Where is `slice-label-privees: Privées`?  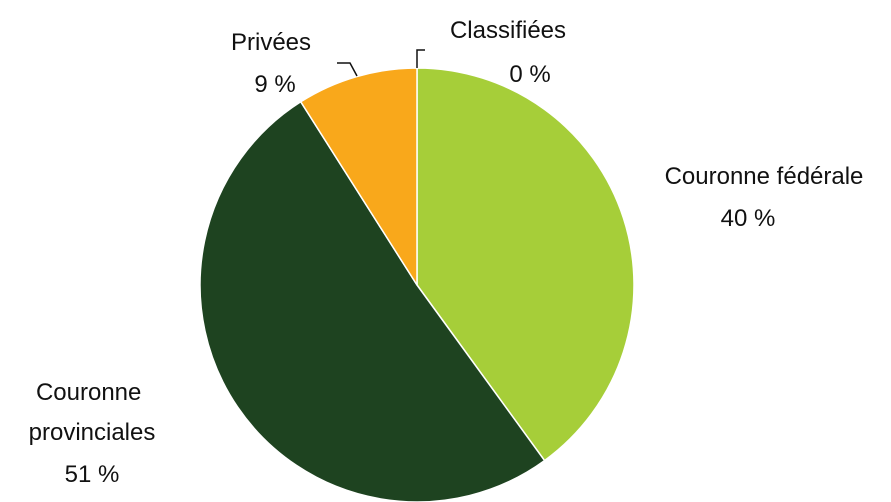
slice-label-privees: Privées is located at coordinates (271, 42).